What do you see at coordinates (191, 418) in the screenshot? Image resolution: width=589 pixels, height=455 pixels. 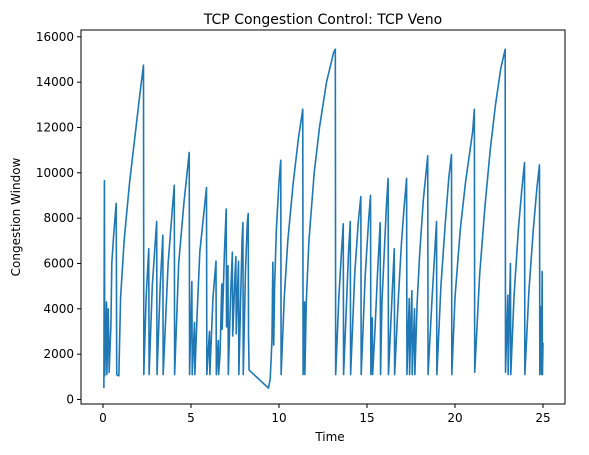 I see `x-tick-label: 5` at bounding box center [191, 418].